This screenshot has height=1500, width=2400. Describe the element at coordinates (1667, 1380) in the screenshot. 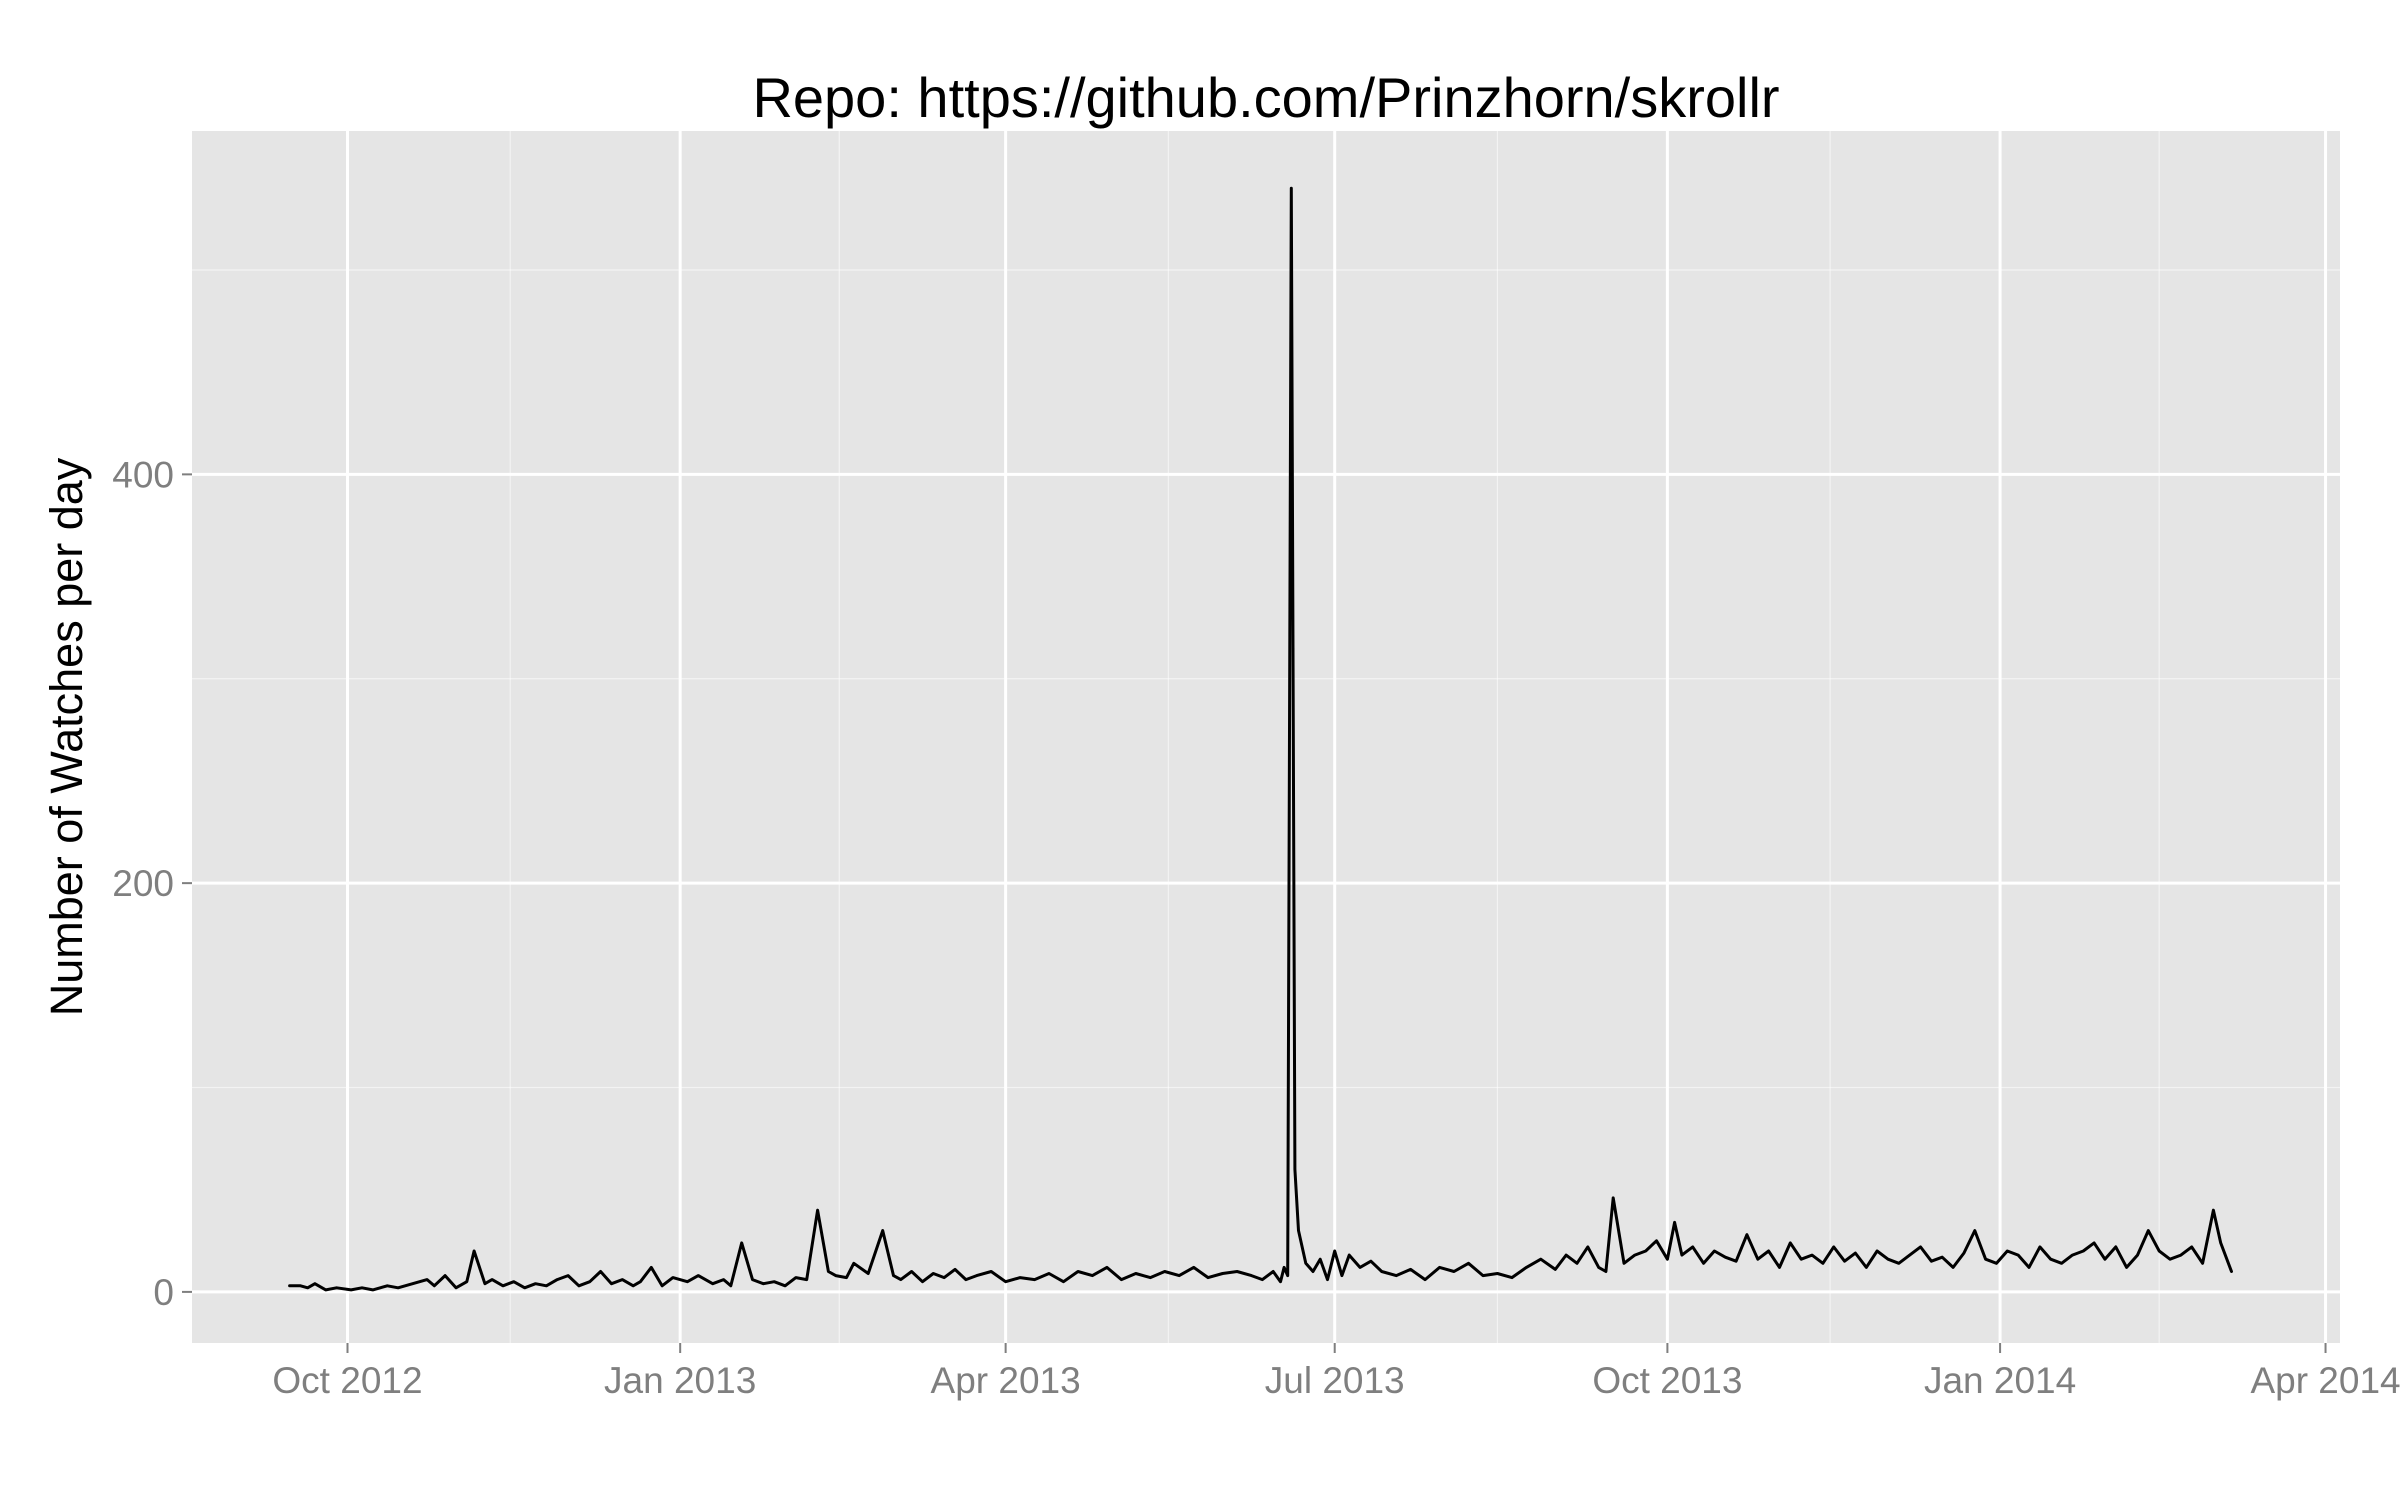

I see `x-tick-label: Oct 2013` at that location.